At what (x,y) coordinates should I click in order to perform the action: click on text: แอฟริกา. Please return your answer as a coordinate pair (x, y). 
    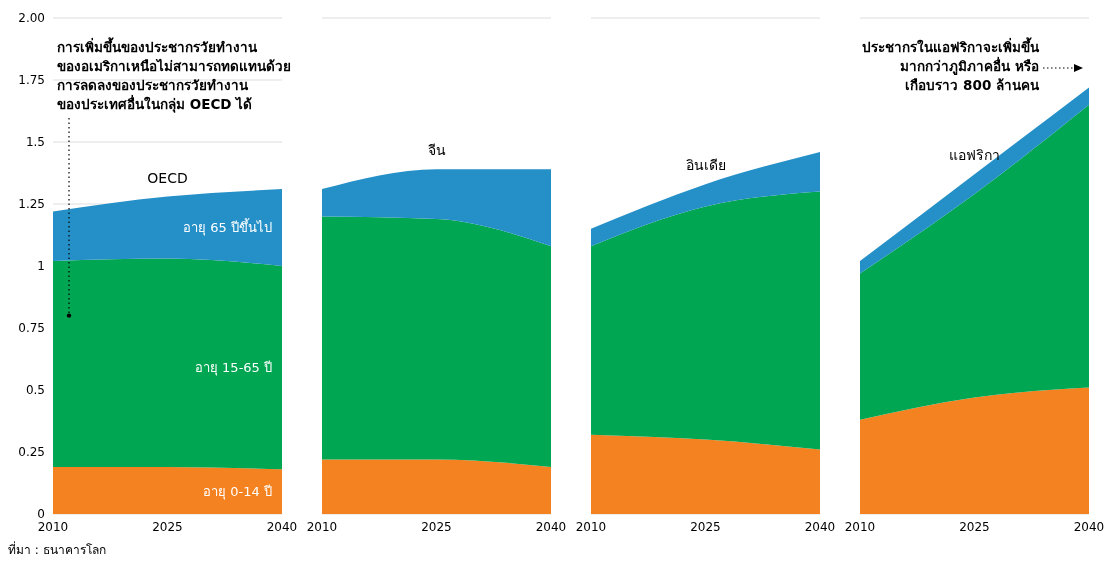
    Looking at the image, I should click on (974, 155).